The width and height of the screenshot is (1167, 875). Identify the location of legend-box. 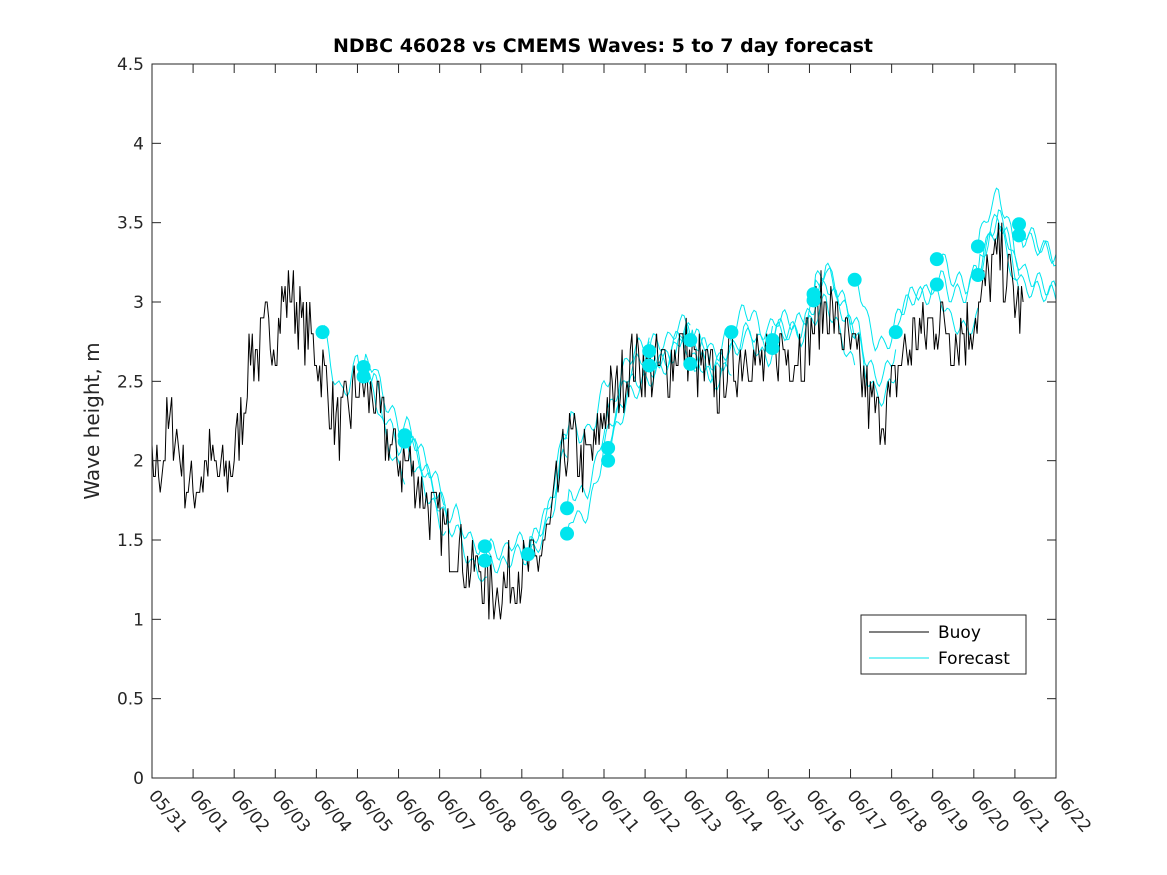
(943, 644).